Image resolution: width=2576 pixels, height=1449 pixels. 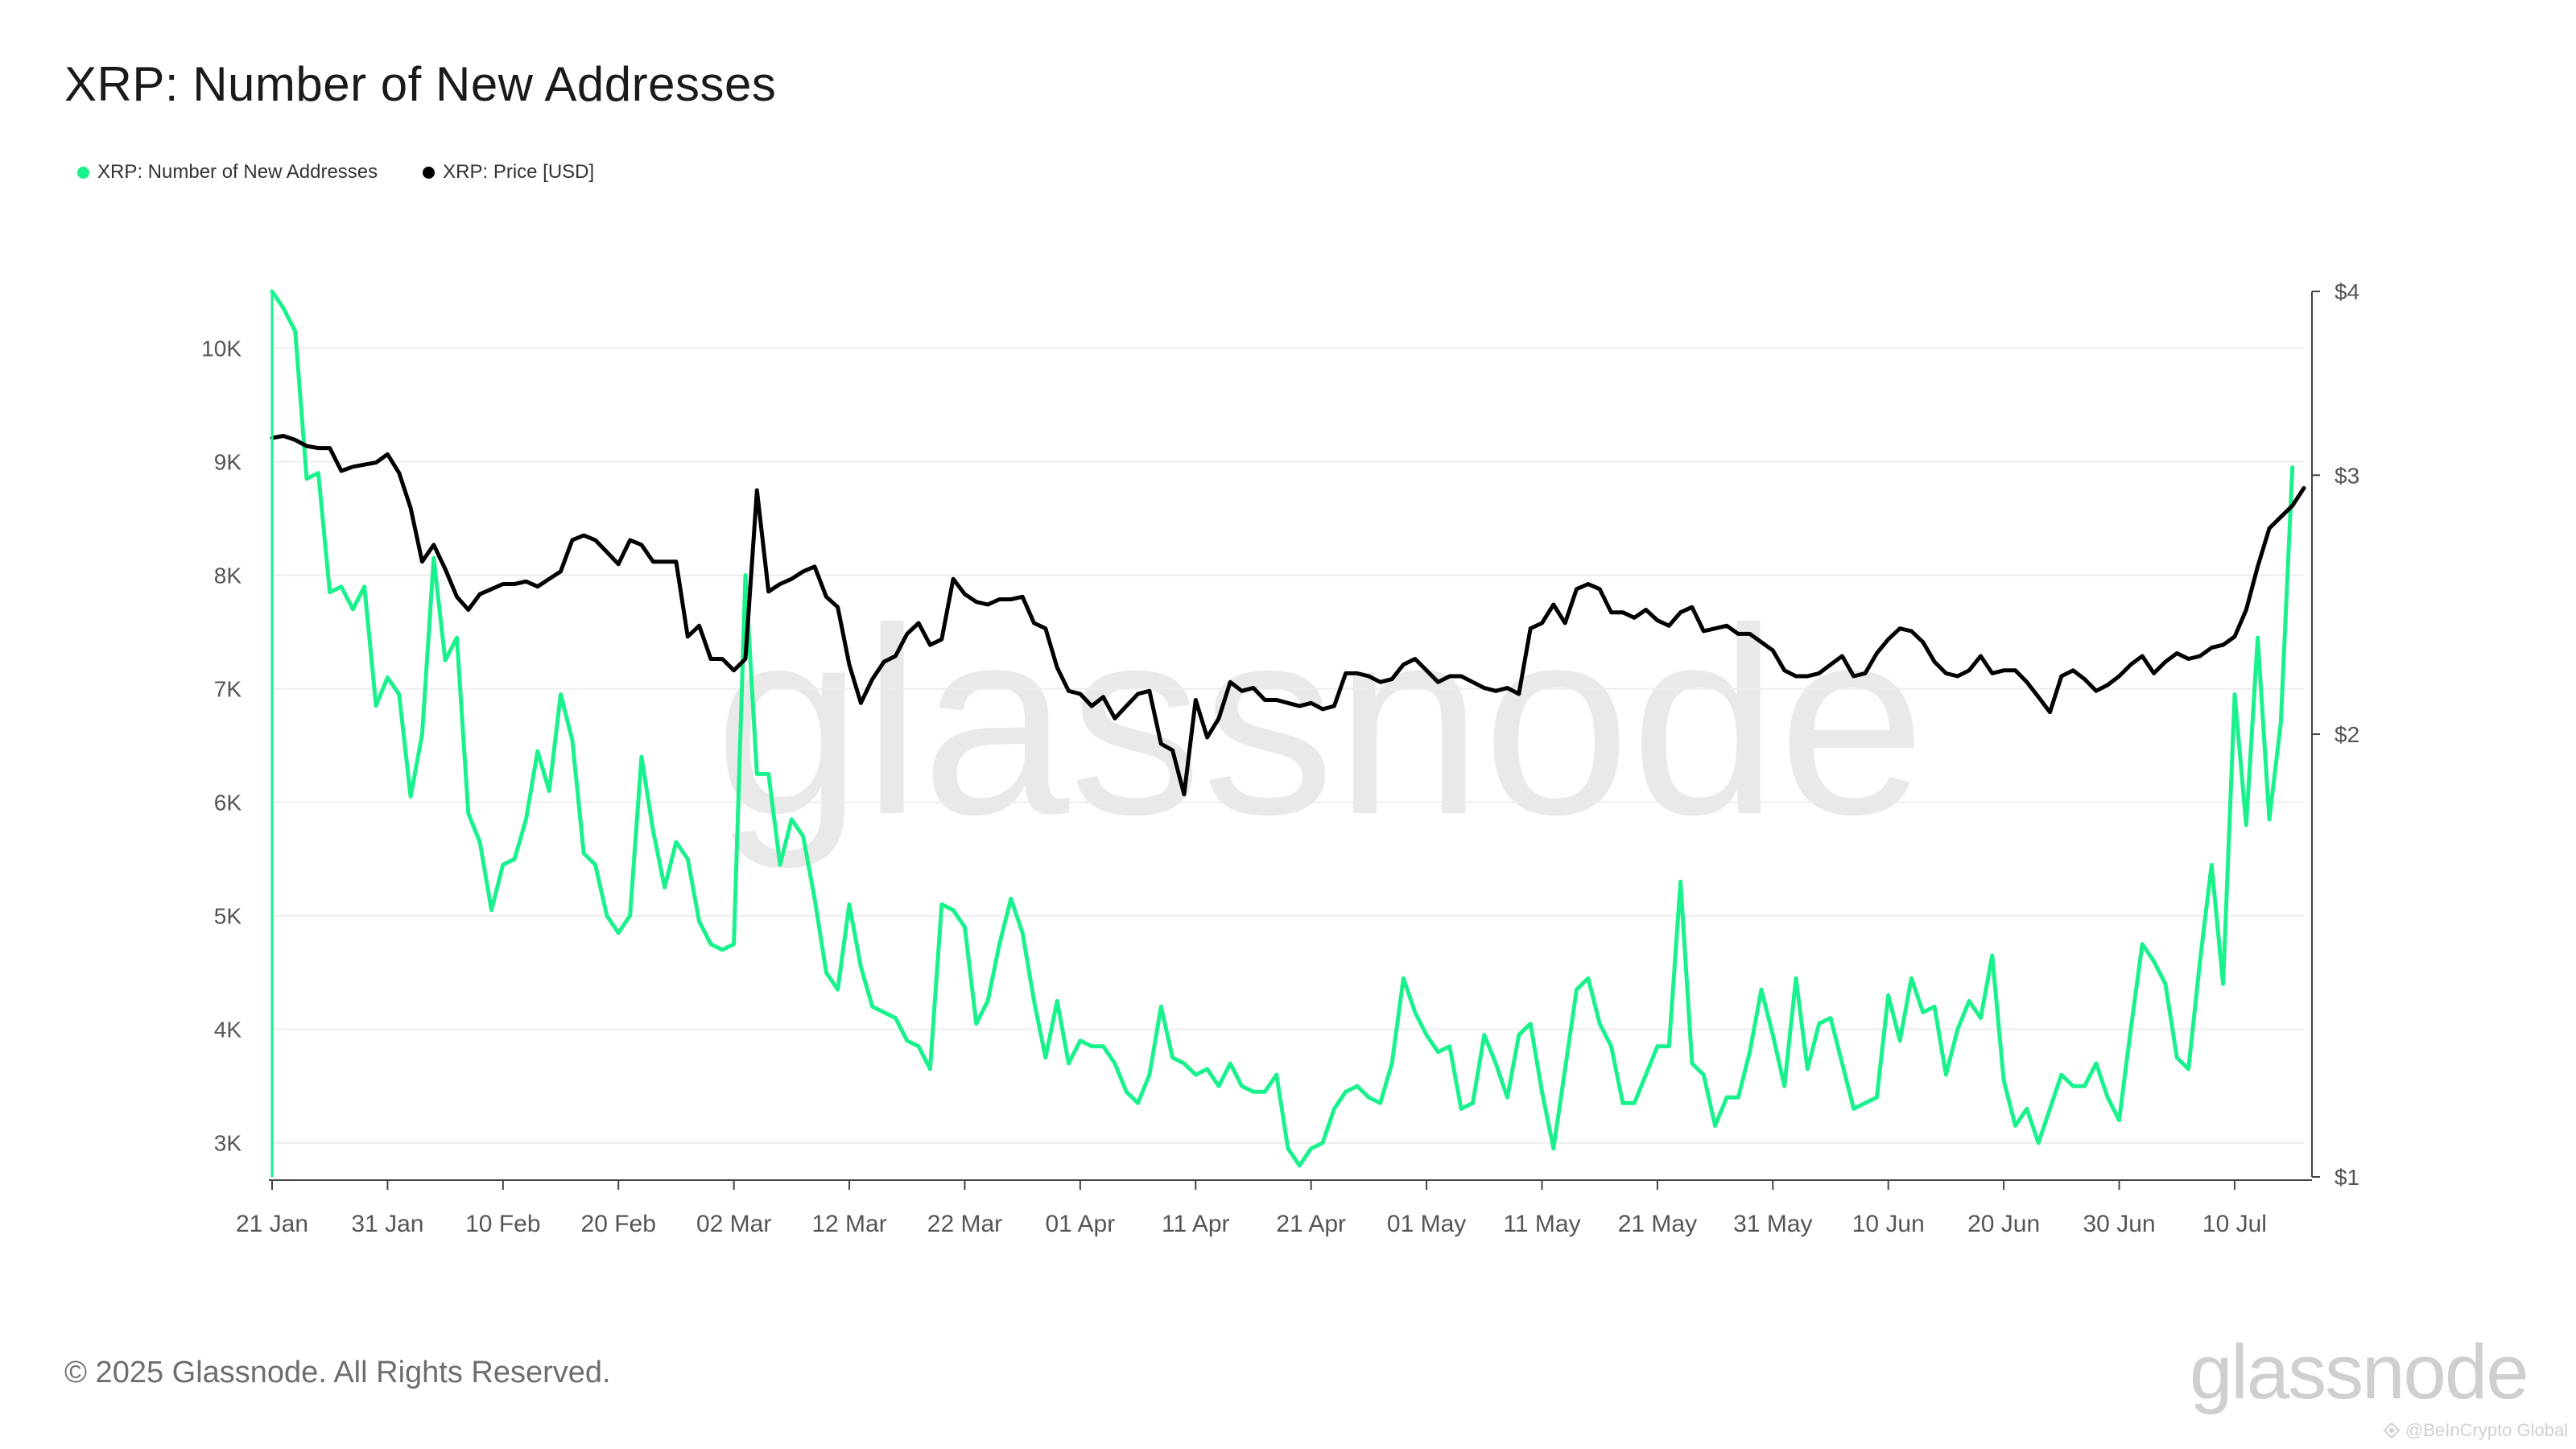 I want to click on legend-dot-addresses-icon, so click(x=83, y=172).